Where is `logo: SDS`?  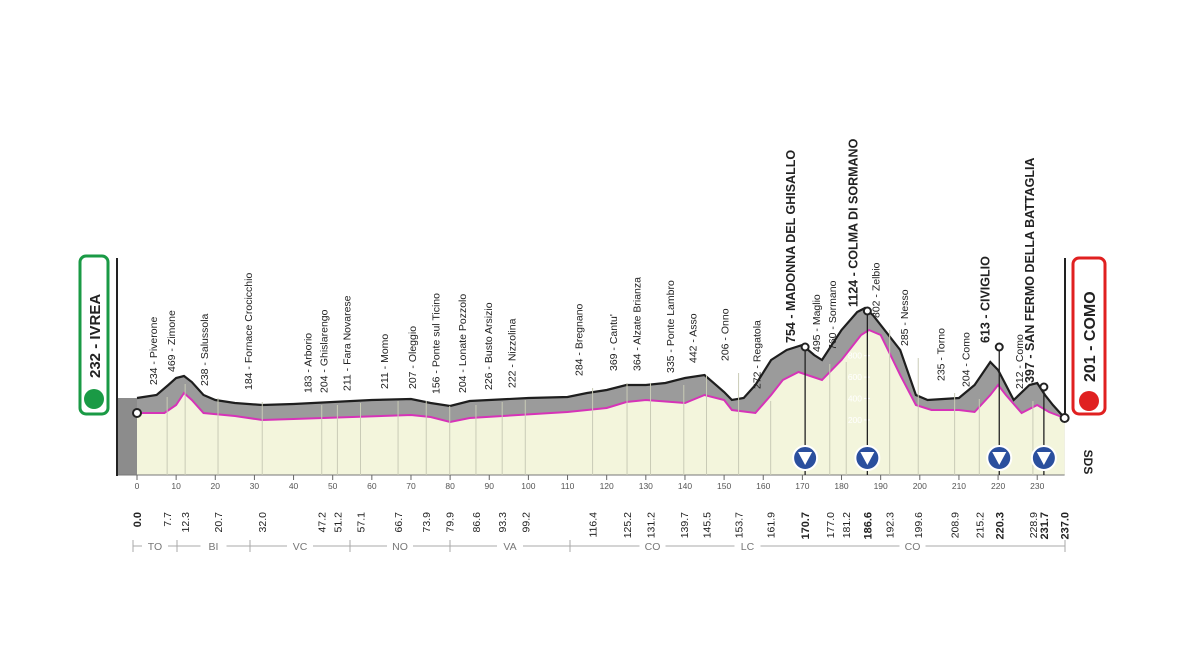
logo: SDS is located at coordinates (1088, 462).